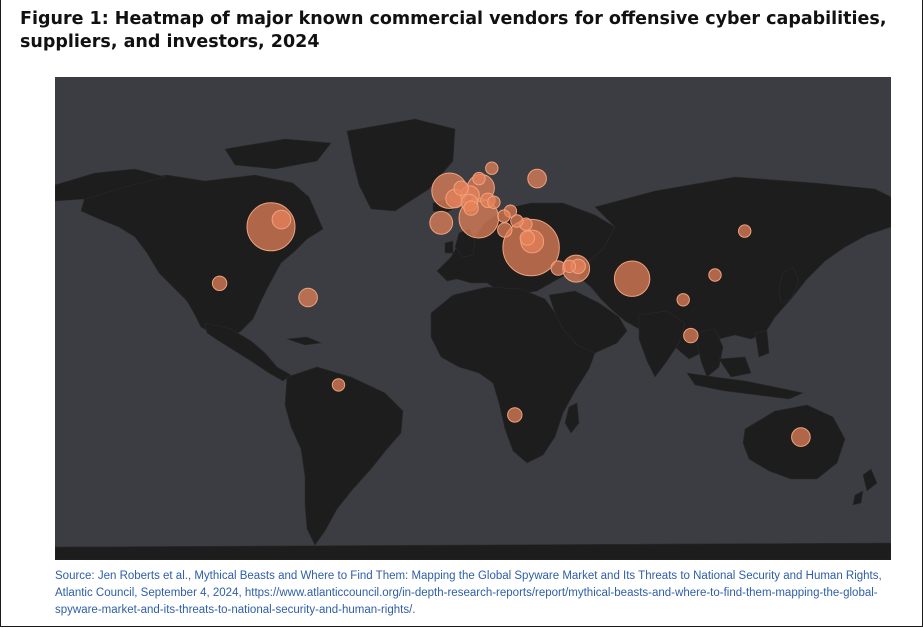  Describe the element at coordinates (572, 418) in the screenshot. I see `land-madagascar` at that location.